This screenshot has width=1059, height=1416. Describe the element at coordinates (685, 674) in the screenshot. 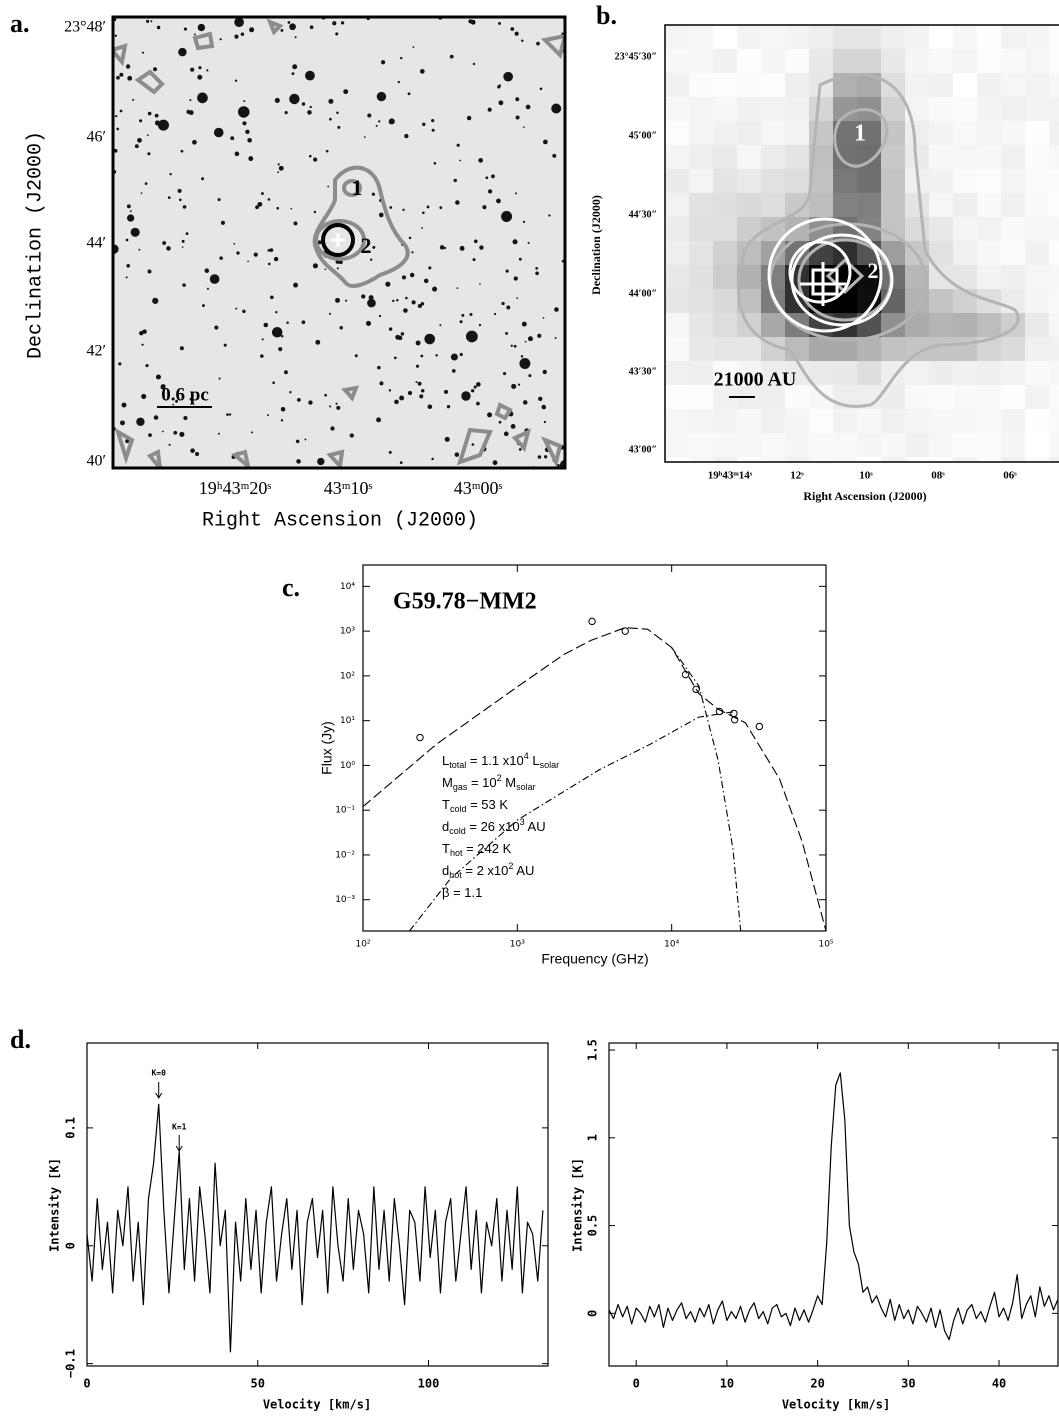

I see `data-point` at that location.